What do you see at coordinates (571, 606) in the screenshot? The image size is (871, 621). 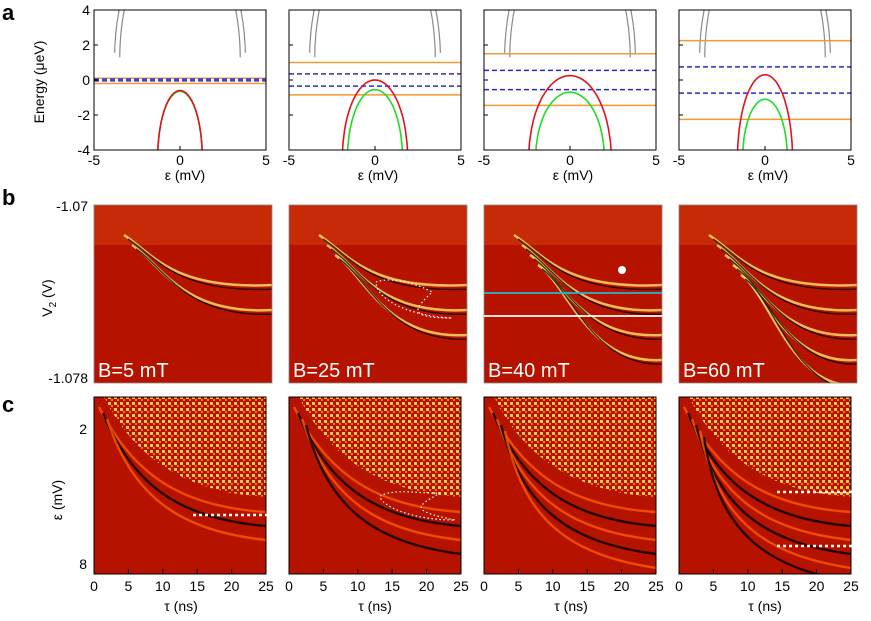 I see `c-xlabel-3: τ (ns)` at bounding box center [571, 606].